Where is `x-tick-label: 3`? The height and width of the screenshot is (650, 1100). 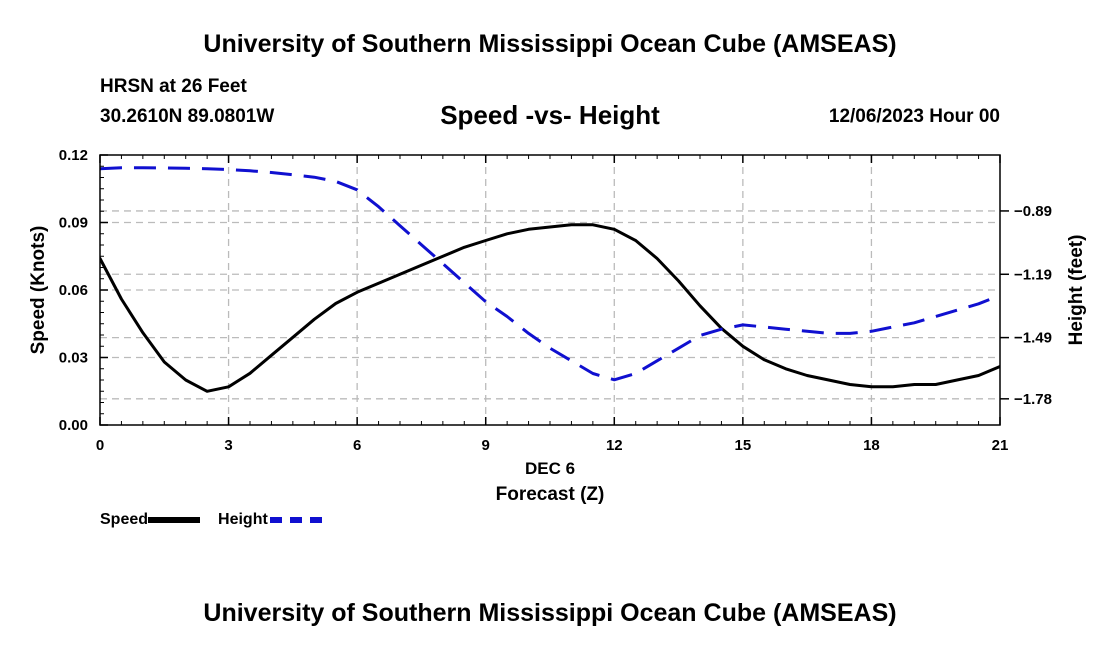
x-tick-label: 3 is located at coordinates (228, 445).